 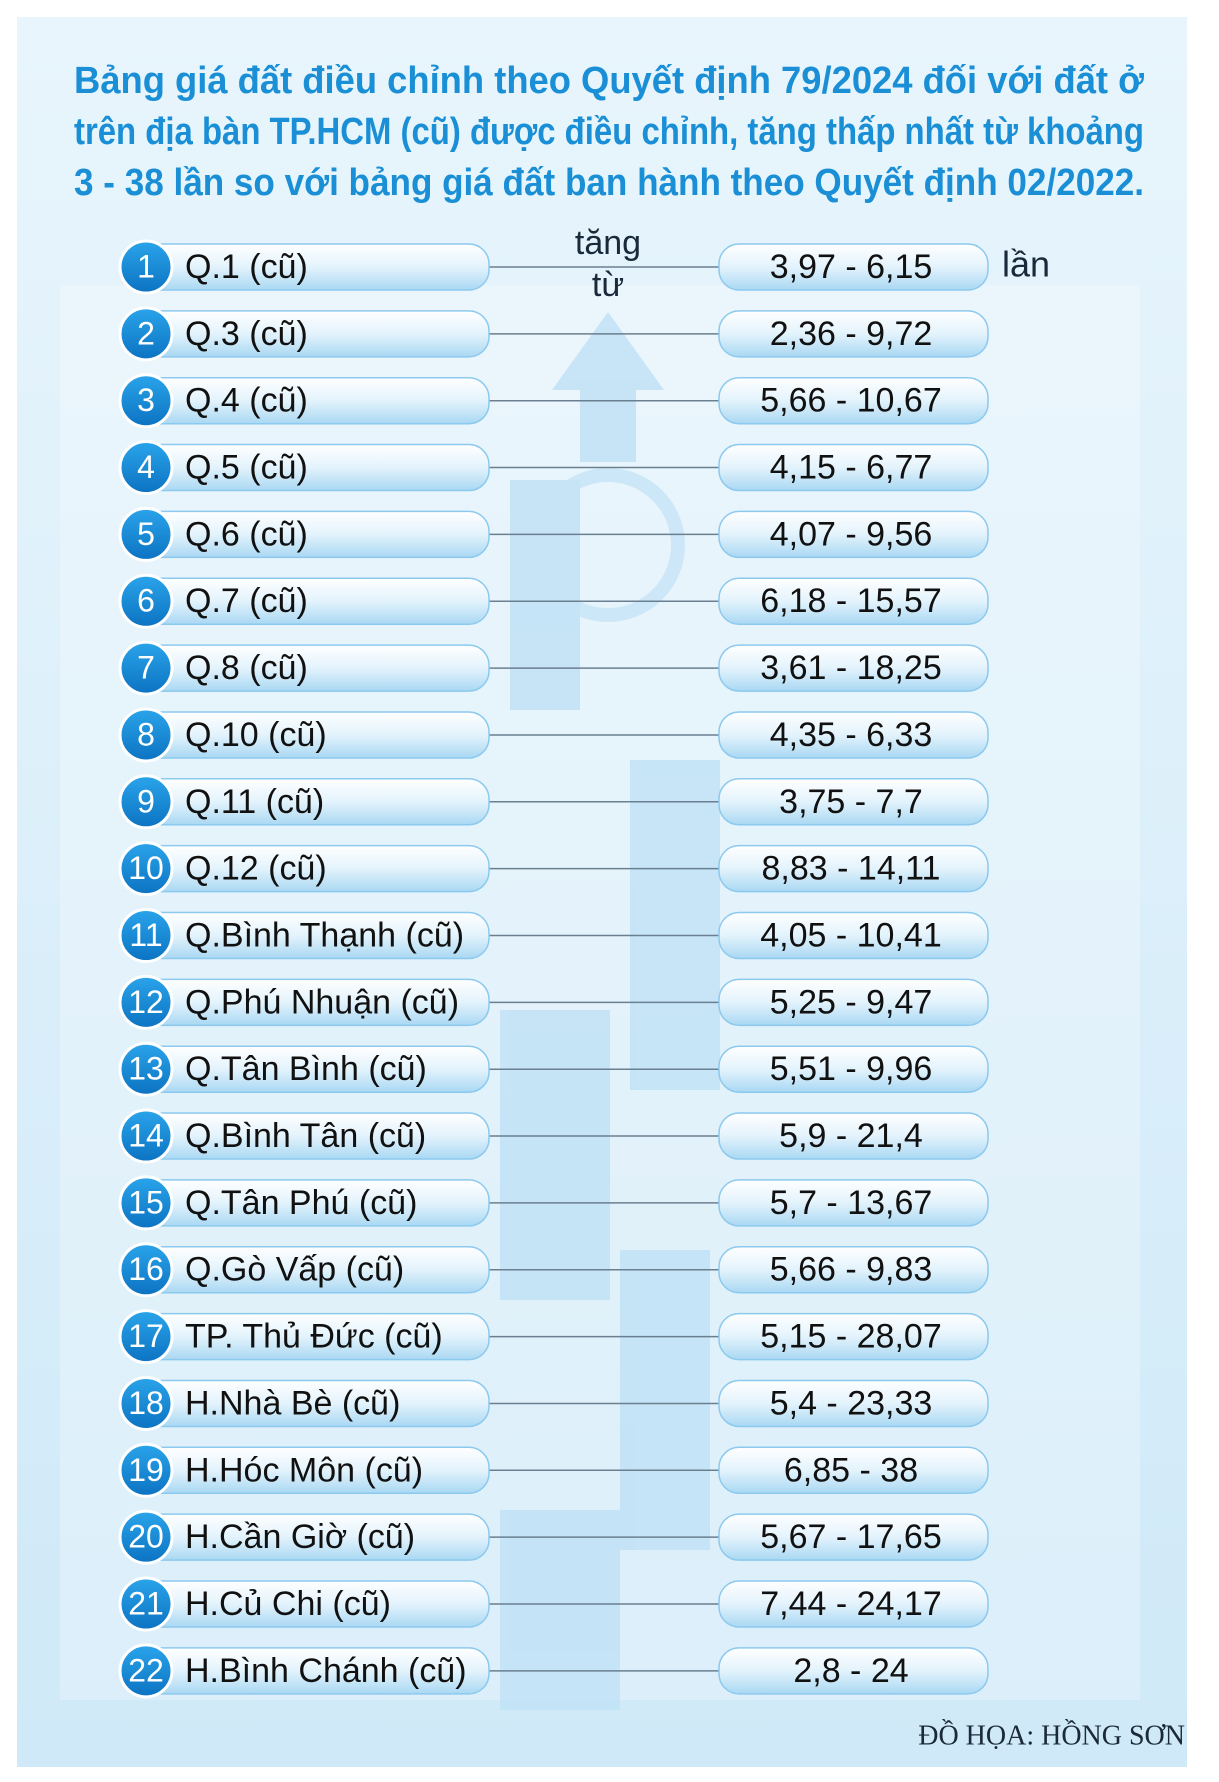 I want to click on row-number: 13, so click(x=146, y=1069).